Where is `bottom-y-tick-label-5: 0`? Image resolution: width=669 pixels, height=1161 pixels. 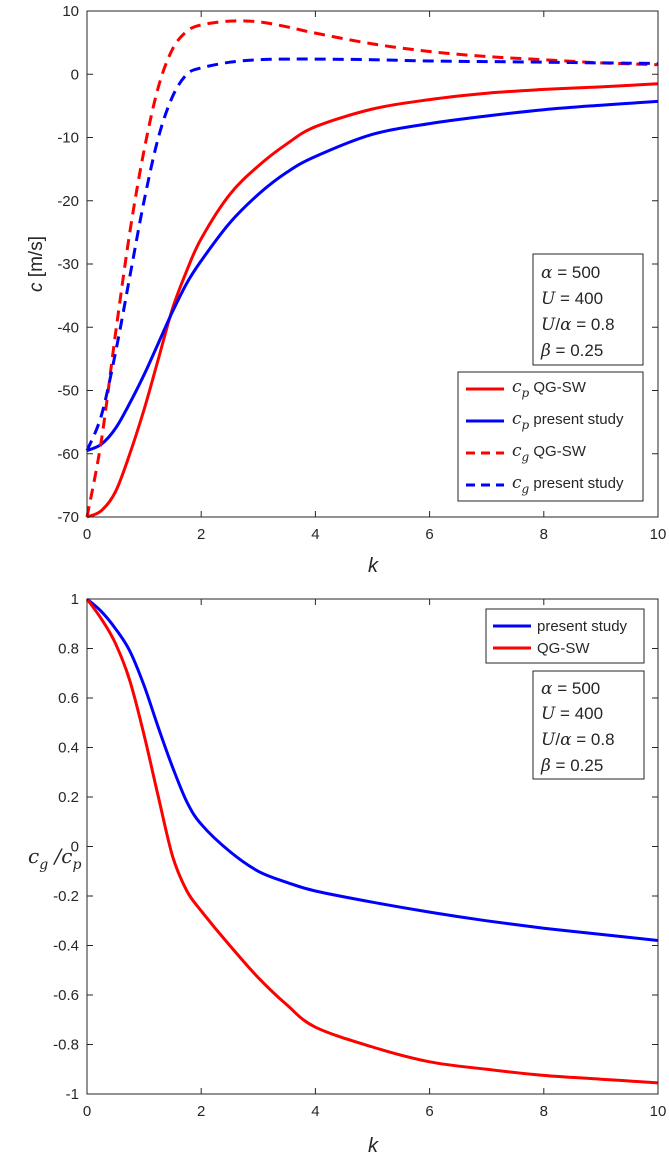 bottom-y-tick-label-5: 0 is located at coordinates (75, 847).